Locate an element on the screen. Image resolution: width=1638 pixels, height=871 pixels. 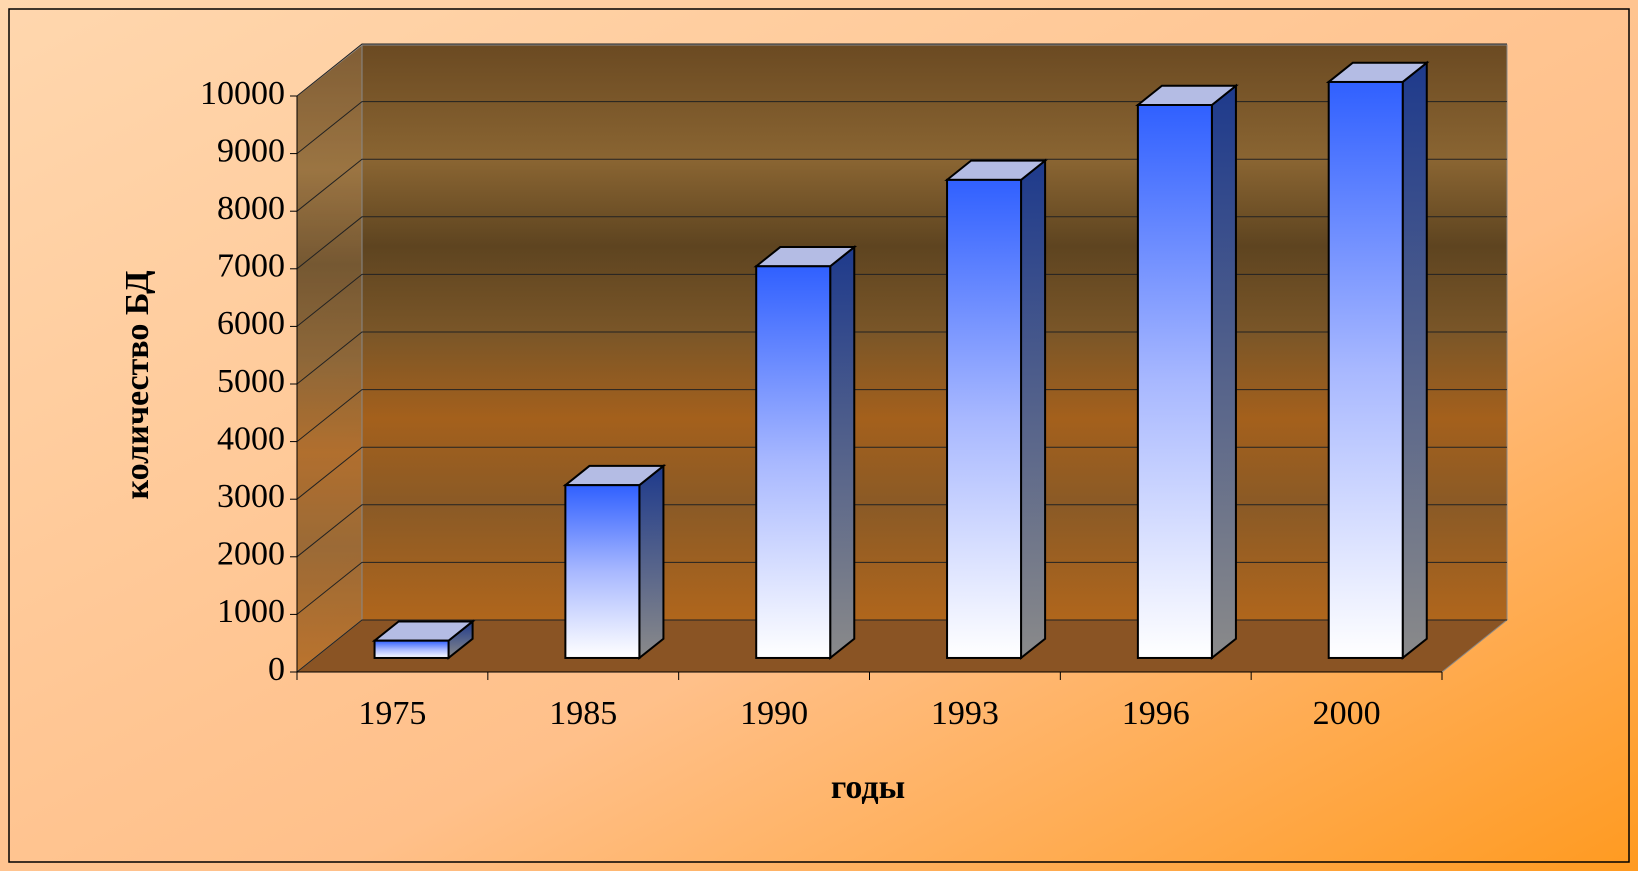
y-tick-label: 1000 is located at coordinates (251, 611).